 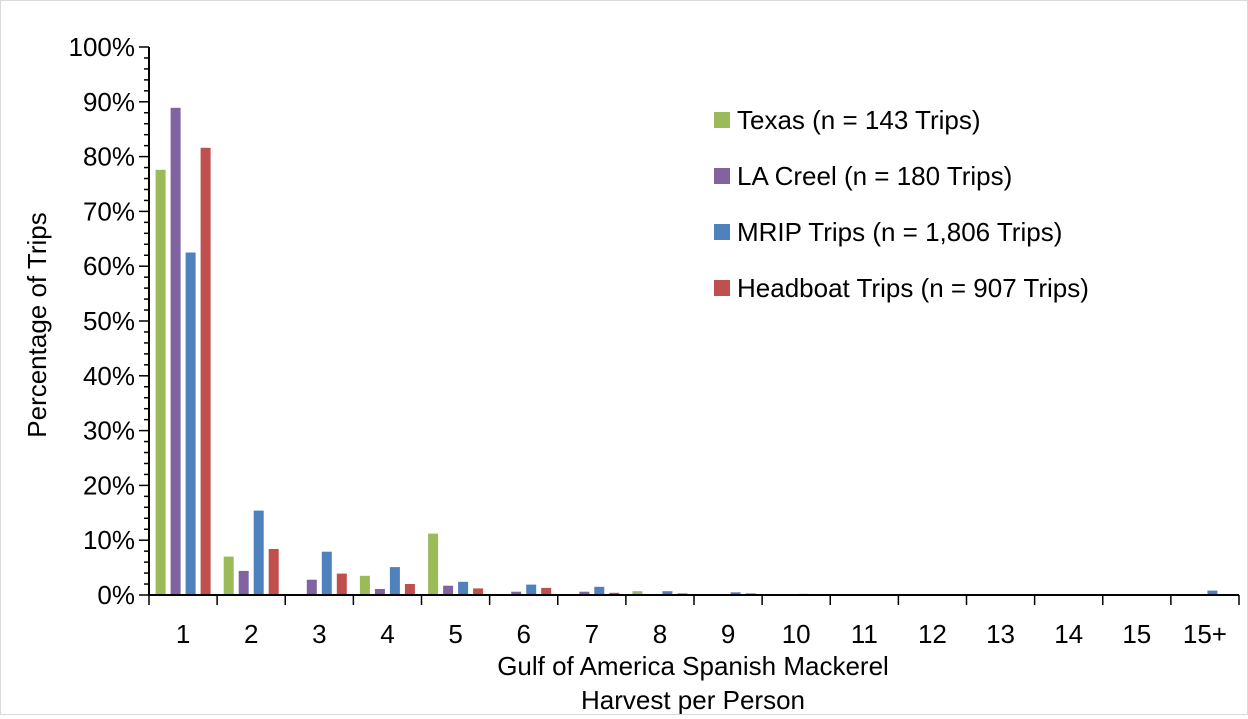 What do you see at coordinates (102, 47) in the screenshot?
I see `y-tick-label: 100%` at bounding box center [102, 47].